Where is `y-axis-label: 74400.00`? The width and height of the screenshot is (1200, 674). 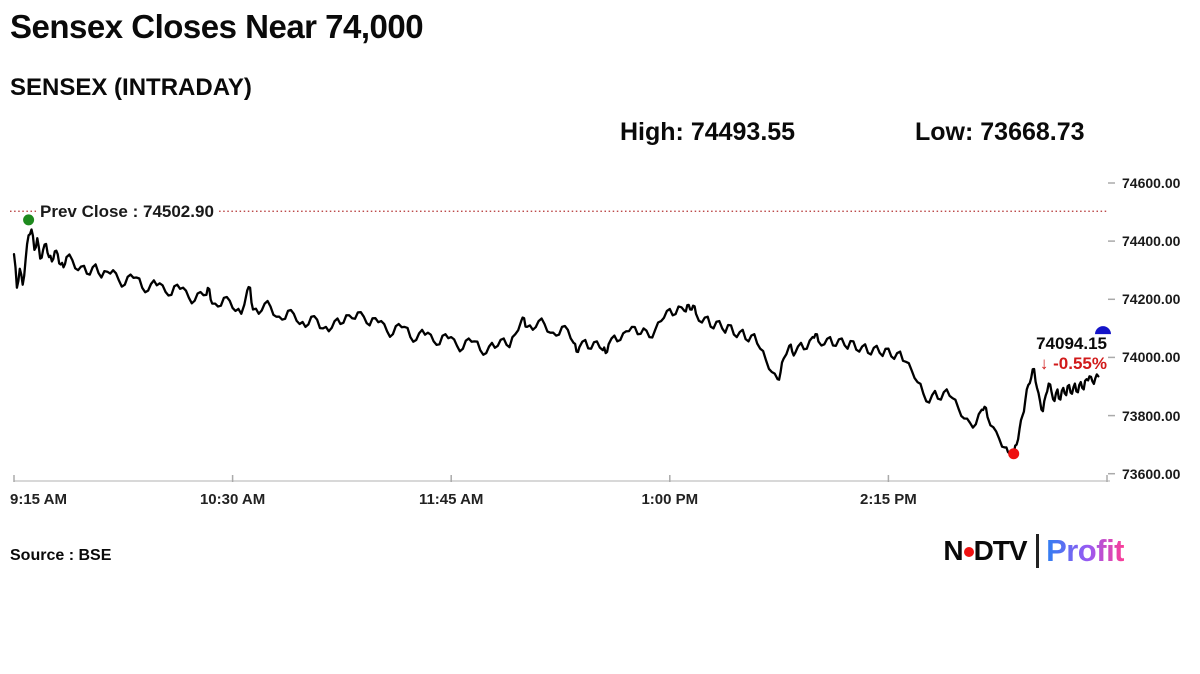 y-axis-label: 74400.00 is located at coordinates (1151, 241).